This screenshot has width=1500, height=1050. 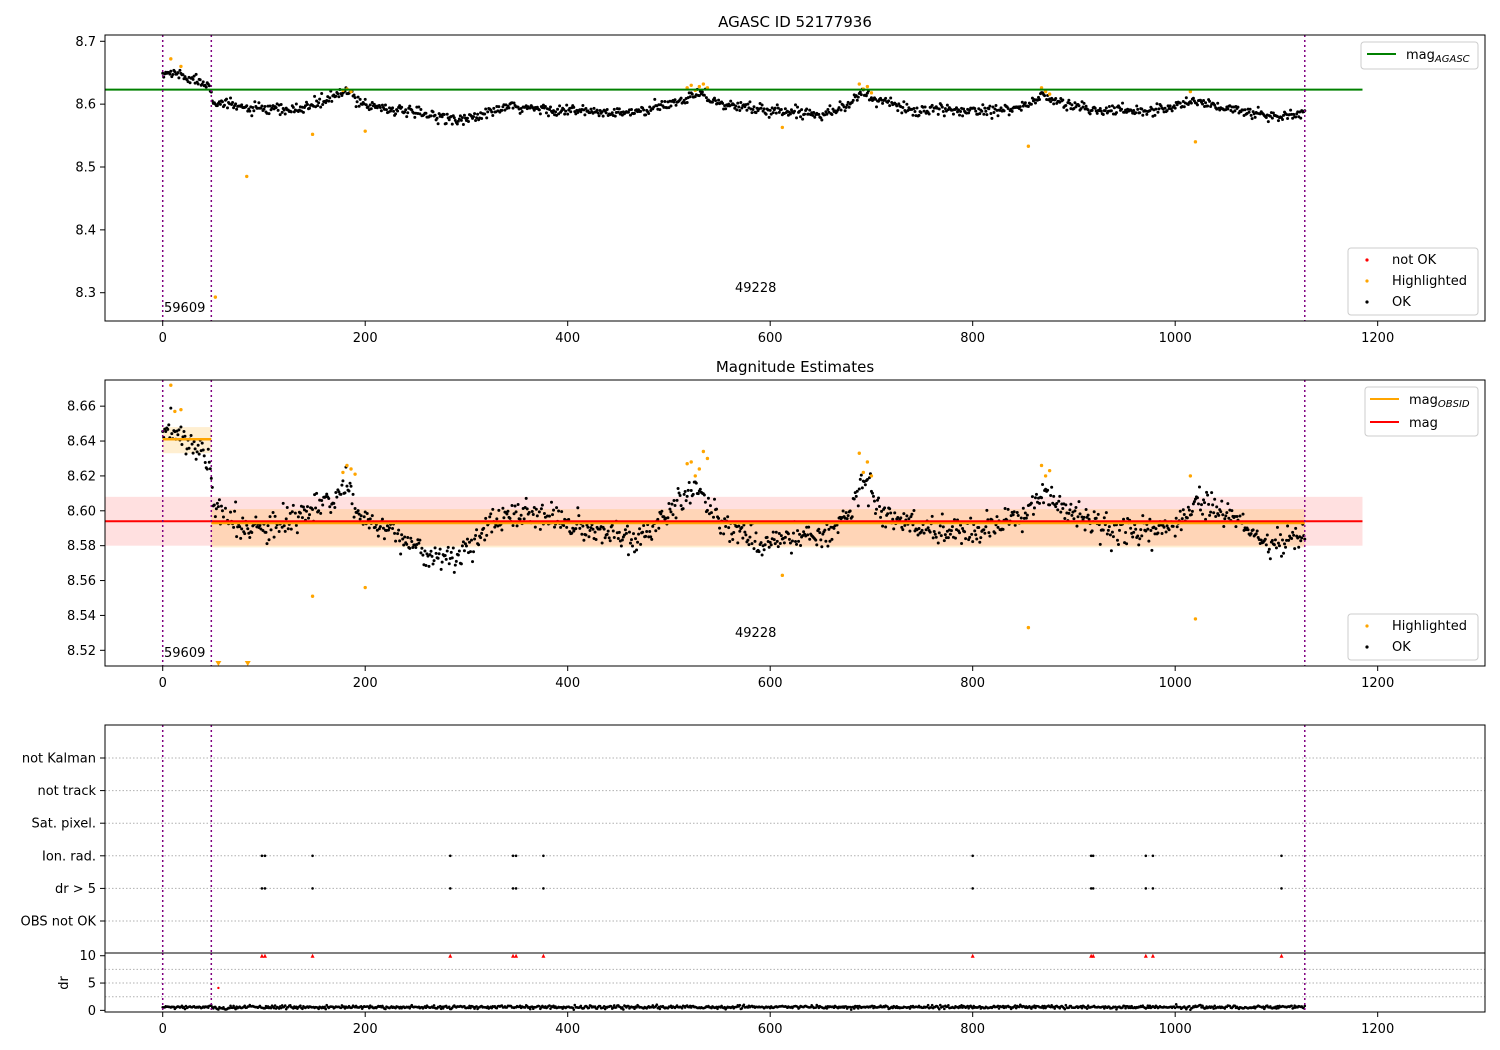 I want to click on flag-point, so click(x=262, y=856).